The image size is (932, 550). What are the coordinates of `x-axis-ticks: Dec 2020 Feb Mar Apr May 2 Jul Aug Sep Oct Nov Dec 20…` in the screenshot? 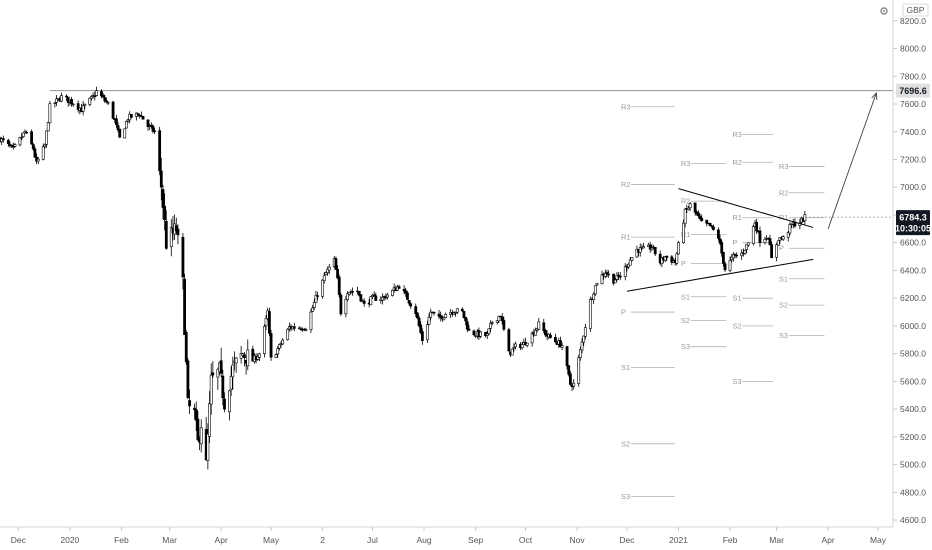 It's located at (449, 536).